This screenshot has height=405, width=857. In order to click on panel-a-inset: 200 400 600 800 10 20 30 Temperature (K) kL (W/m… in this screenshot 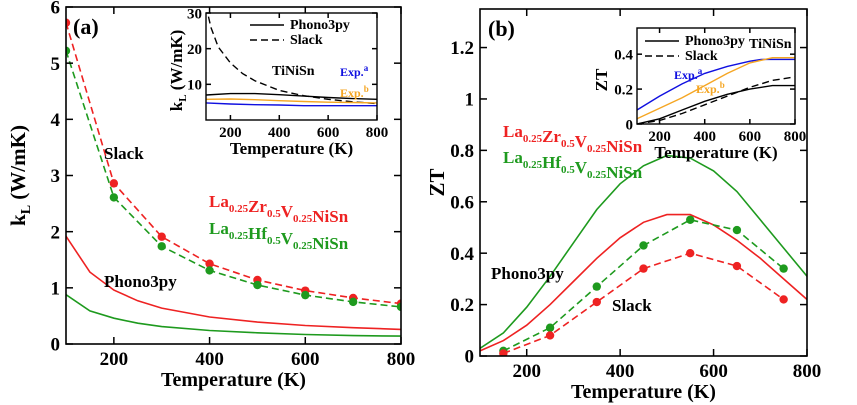, I will do `click(277, 82)`.